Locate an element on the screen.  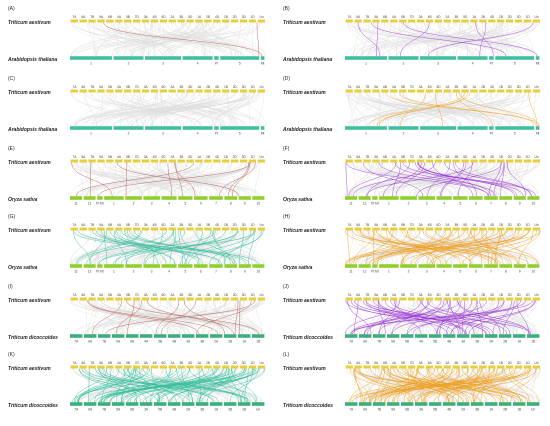
bottom-chromosome-label: 5 is located at coordinates (515, 134).